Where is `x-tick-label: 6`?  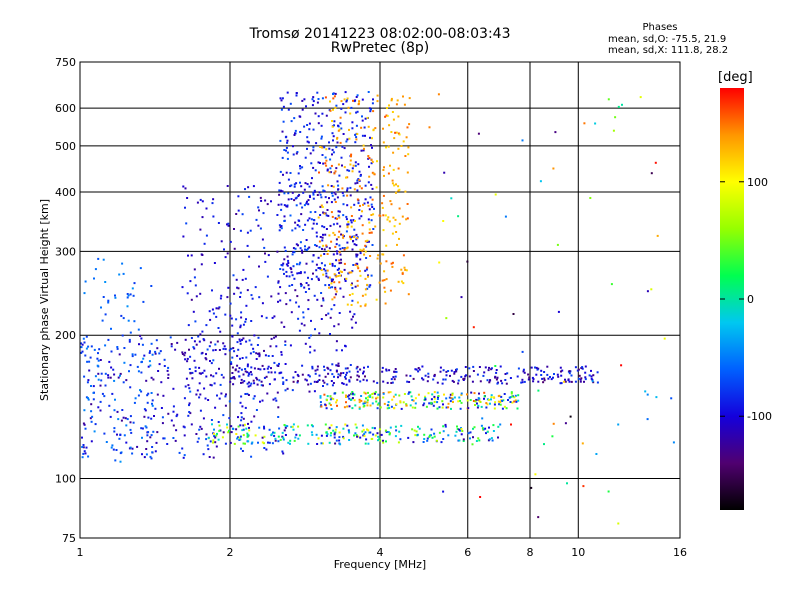 x-tick-label: 6 is located at coordinates (467, 552).